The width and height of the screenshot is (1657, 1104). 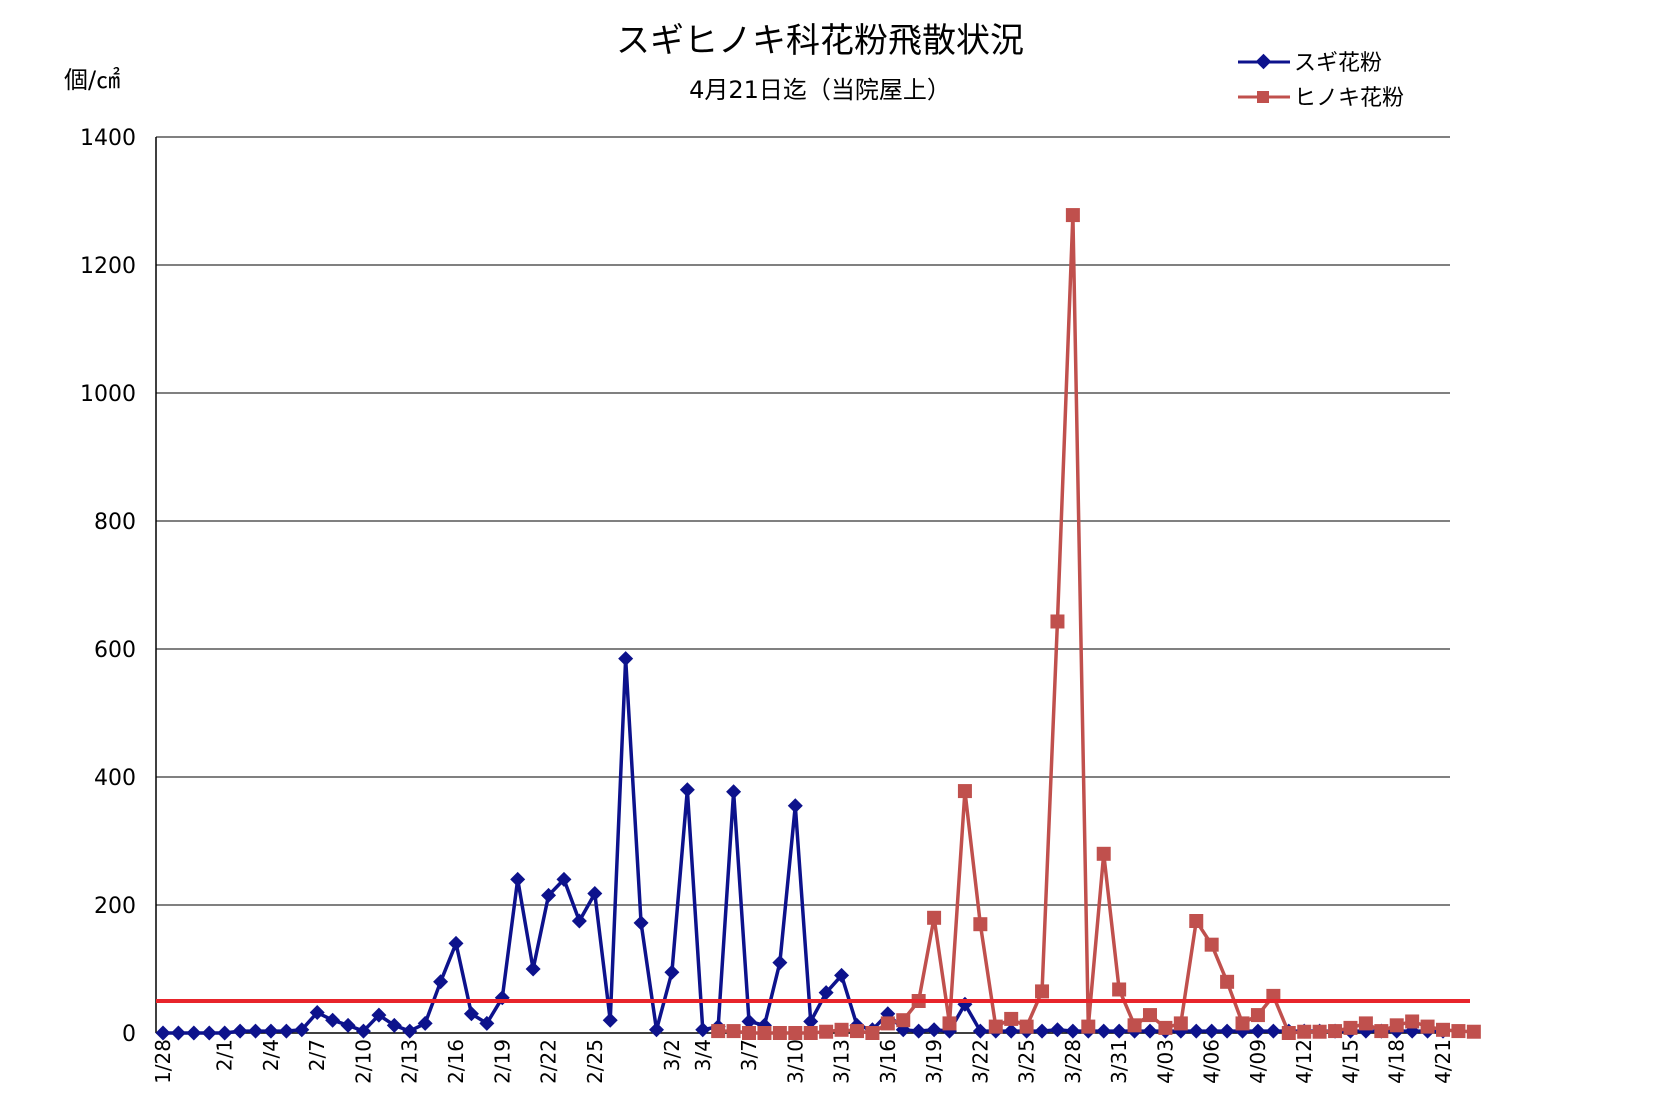 I want to click on legend-item-sugi: スギ花粉, so click(x=1310, y=63).